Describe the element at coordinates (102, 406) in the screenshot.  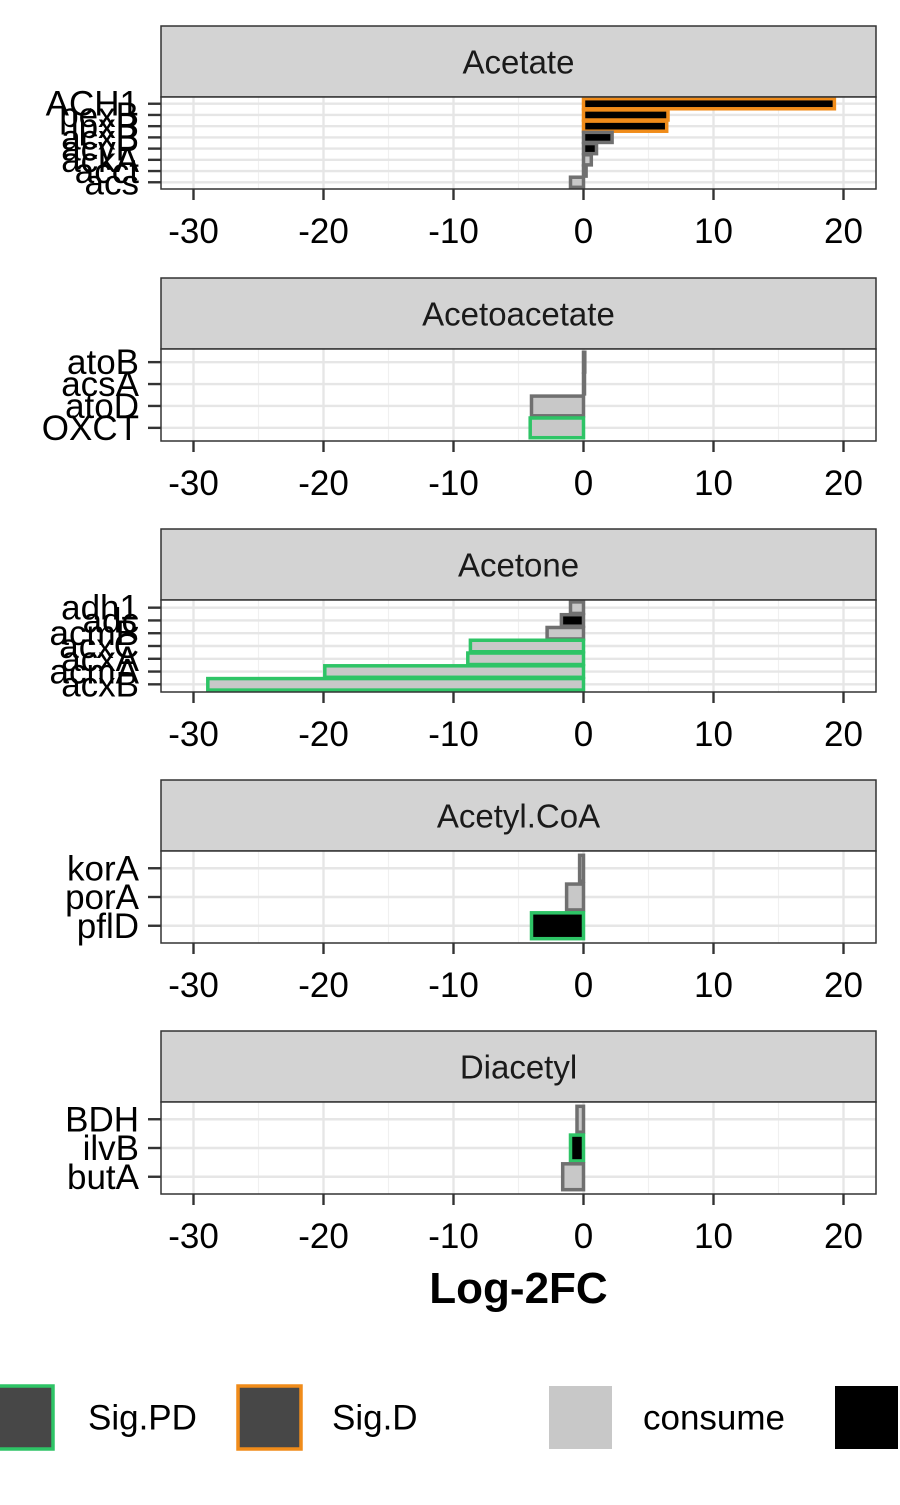
I see `y-tick-label: atoD` at that location.